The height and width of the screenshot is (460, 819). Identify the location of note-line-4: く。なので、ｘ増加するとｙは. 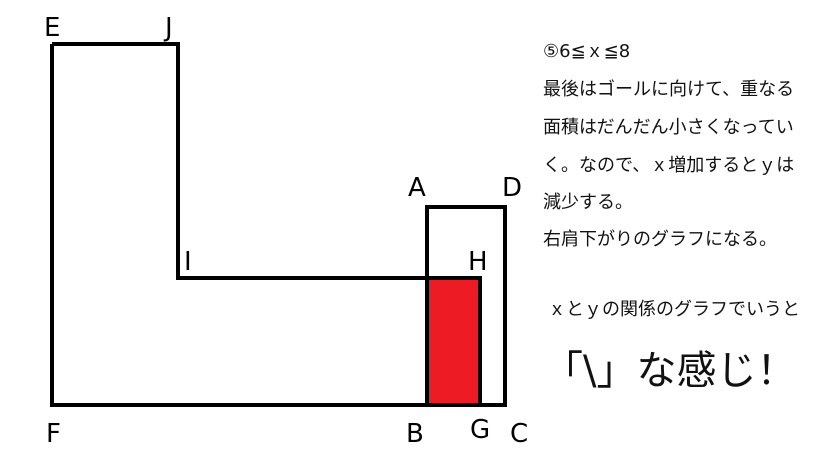
(669, 165).